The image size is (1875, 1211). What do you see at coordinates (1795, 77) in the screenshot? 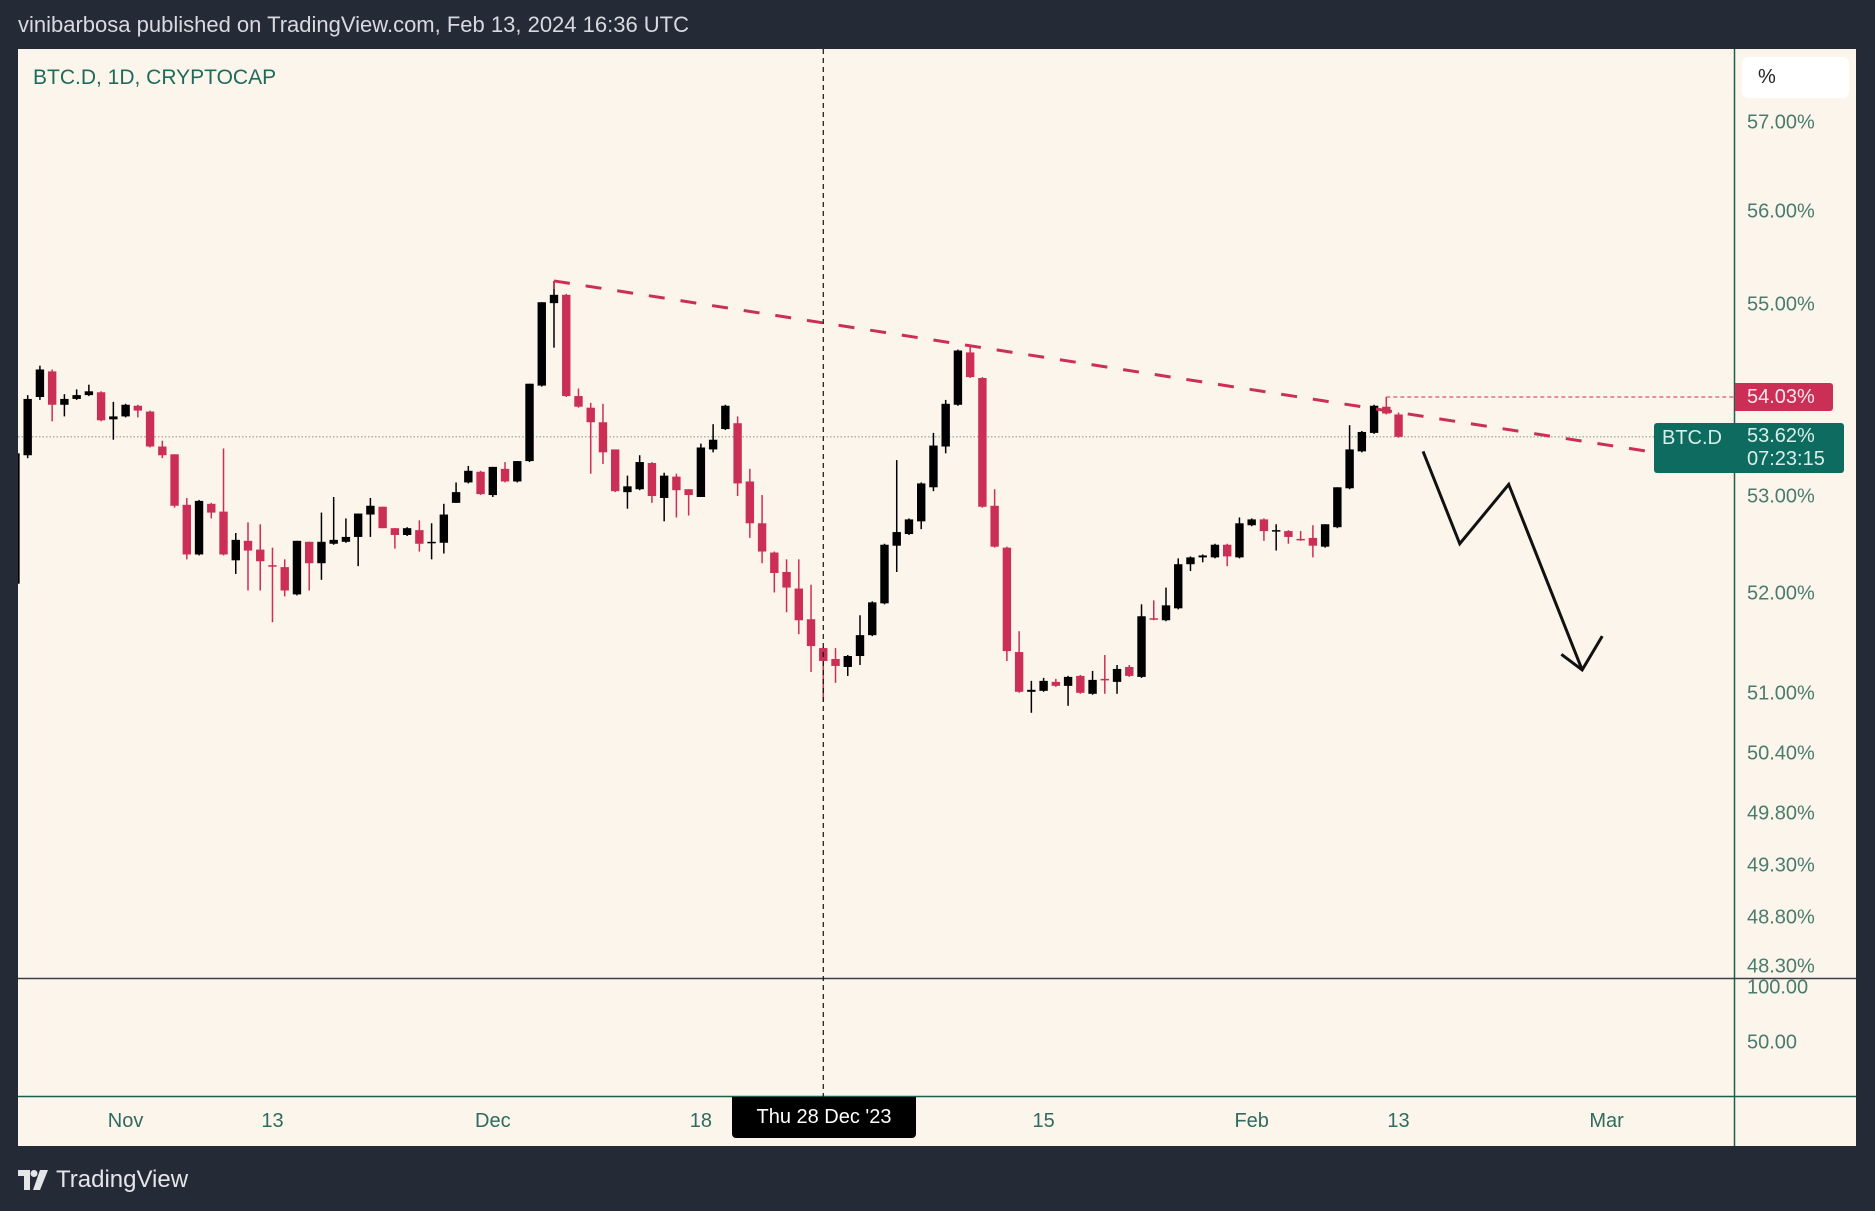
I see `percent-scale-button: %` at bounding box center [1795, 77].